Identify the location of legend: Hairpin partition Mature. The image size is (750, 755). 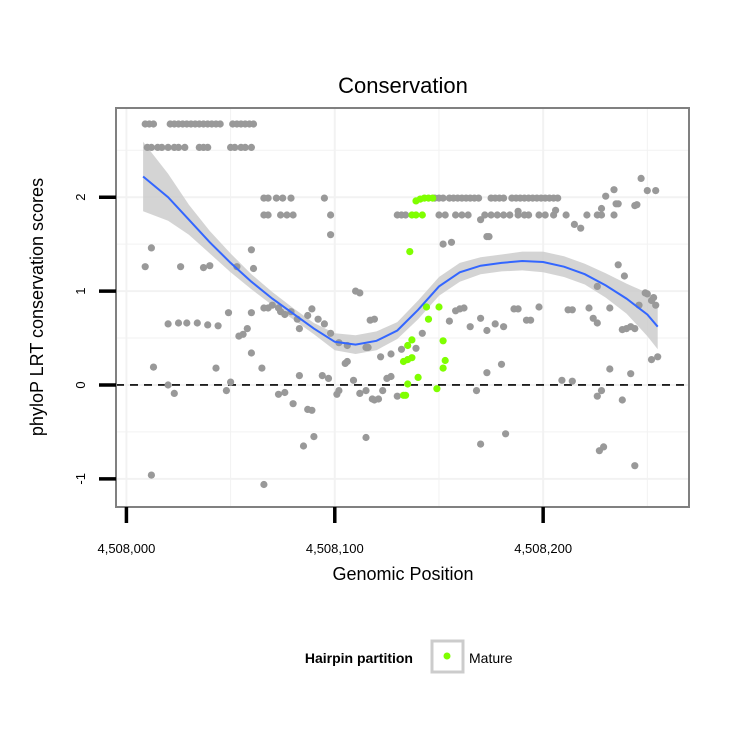
(409, 656).